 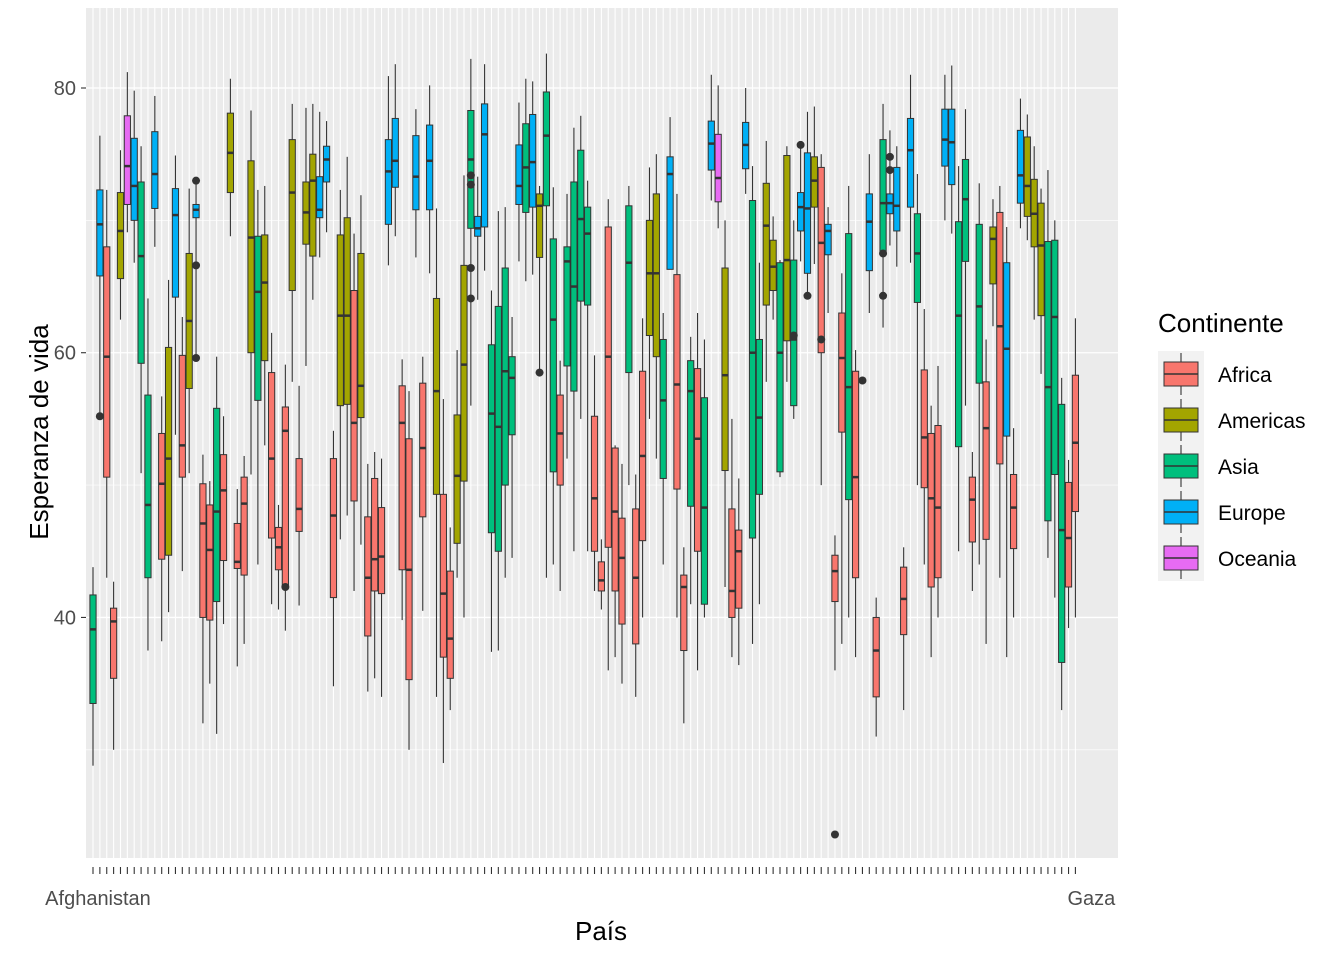 What do you see at coordinates (1221, 323) in the screenshot?
I see `legend-title: Continente` at bounding box center [1221, 323].